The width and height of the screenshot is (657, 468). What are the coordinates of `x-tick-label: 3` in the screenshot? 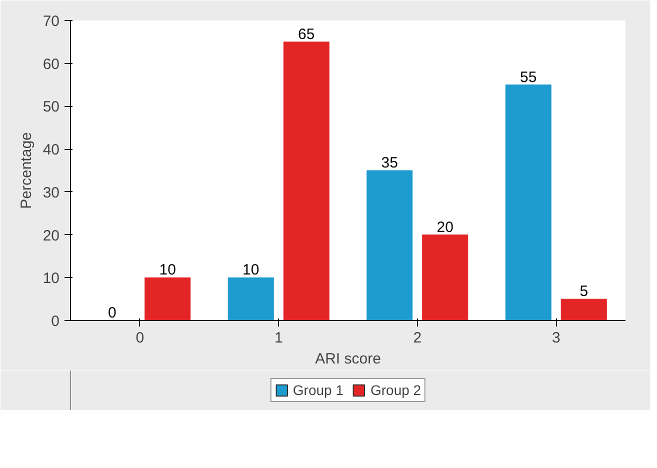 It's located at (556, 338).